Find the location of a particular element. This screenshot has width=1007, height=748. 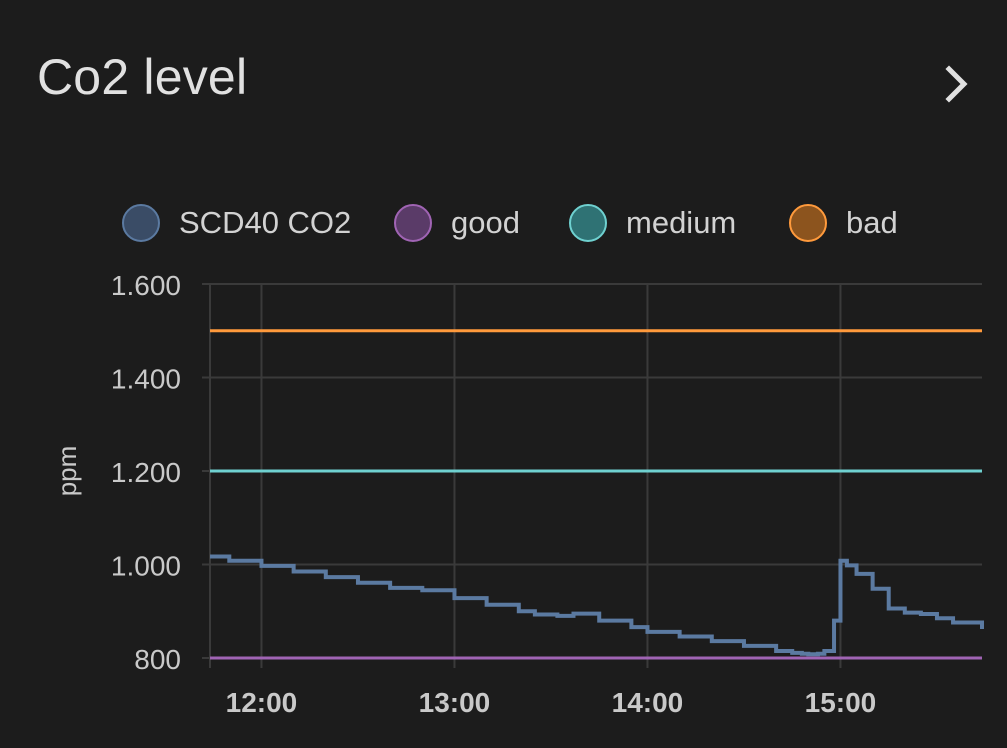

y-tick-label: 800 is located at coordinates (157, 659).